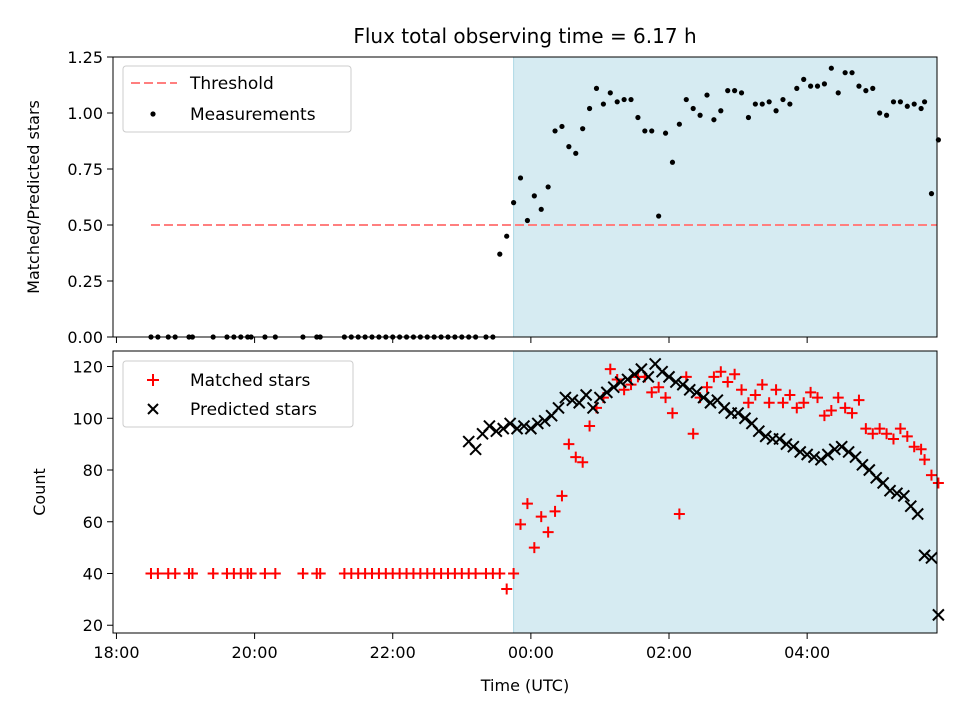  What do you see at coordinates (524, 685) in the screenshot?
I see `x-axis-label: Time (UTC)` at bounding box center [524, 685].